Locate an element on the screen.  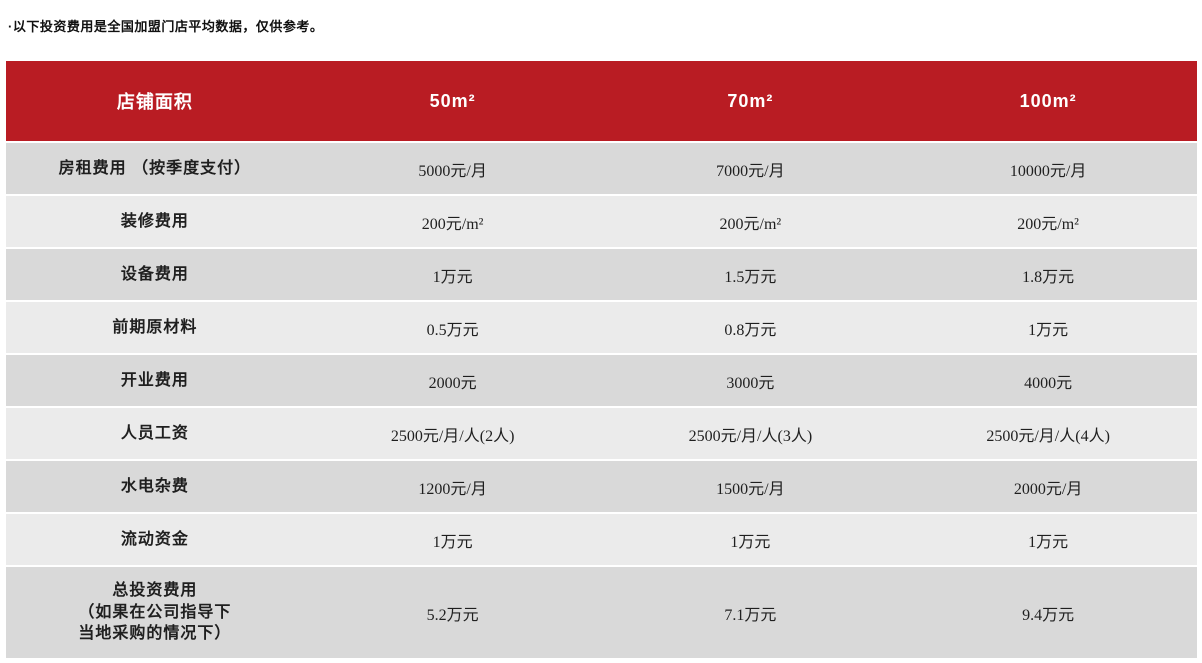
row-label: 人员工资 is located at coordinates (155, 433).